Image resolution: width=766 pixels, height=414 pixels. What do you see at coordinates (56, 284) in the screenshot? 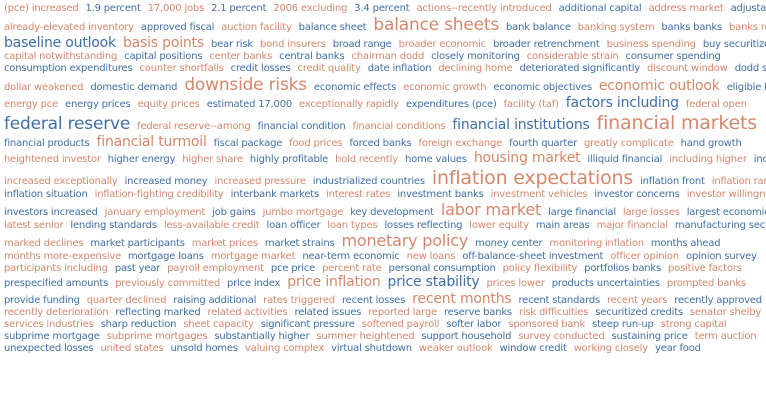
I see `cloud-term: prespecified amounts` at bounding box center [56, 284].